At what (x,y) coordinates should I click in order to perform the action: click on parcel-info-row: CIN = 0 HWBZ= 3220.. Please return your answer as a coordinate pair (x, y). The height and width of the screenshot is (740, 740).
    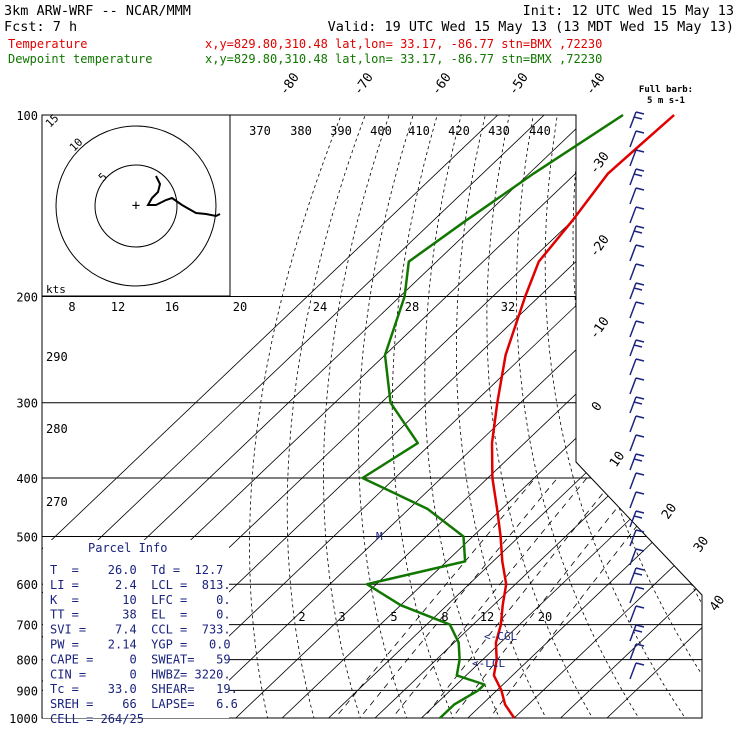
    Looking at the image, I should click on (140, 674).